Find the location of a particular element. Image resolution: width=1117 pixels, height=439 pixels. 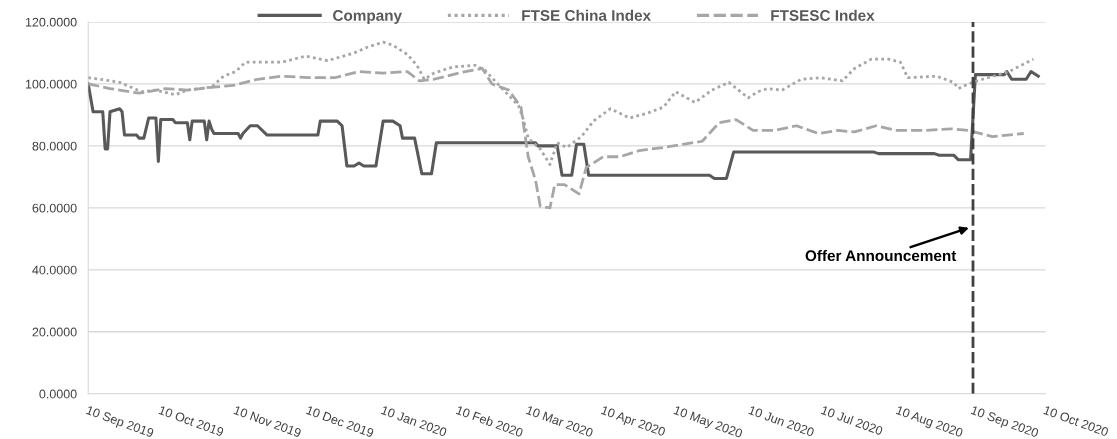

x-tick-label: 10 Nov 2019 is located at coordinates (267, 421).